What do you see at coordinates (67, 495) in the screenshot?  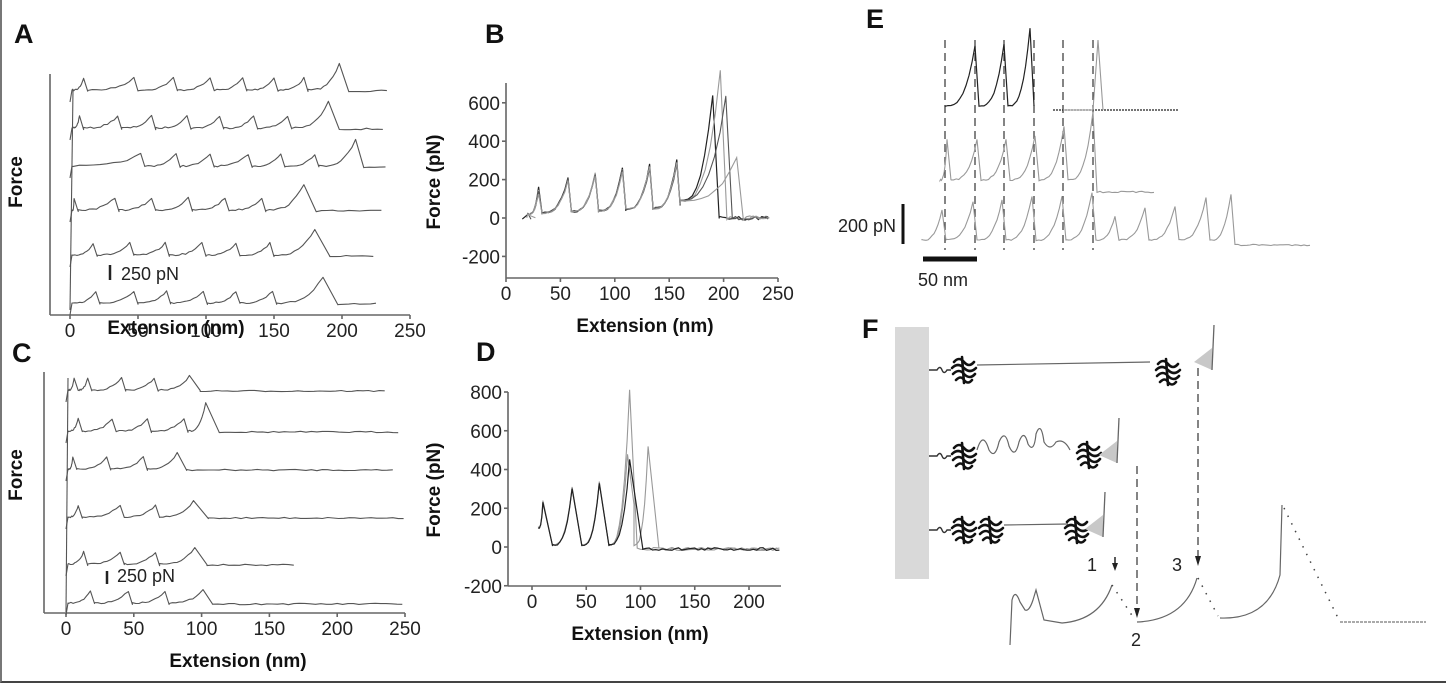 I see `panel-c-approach-line` at bounding box center [67, 495].